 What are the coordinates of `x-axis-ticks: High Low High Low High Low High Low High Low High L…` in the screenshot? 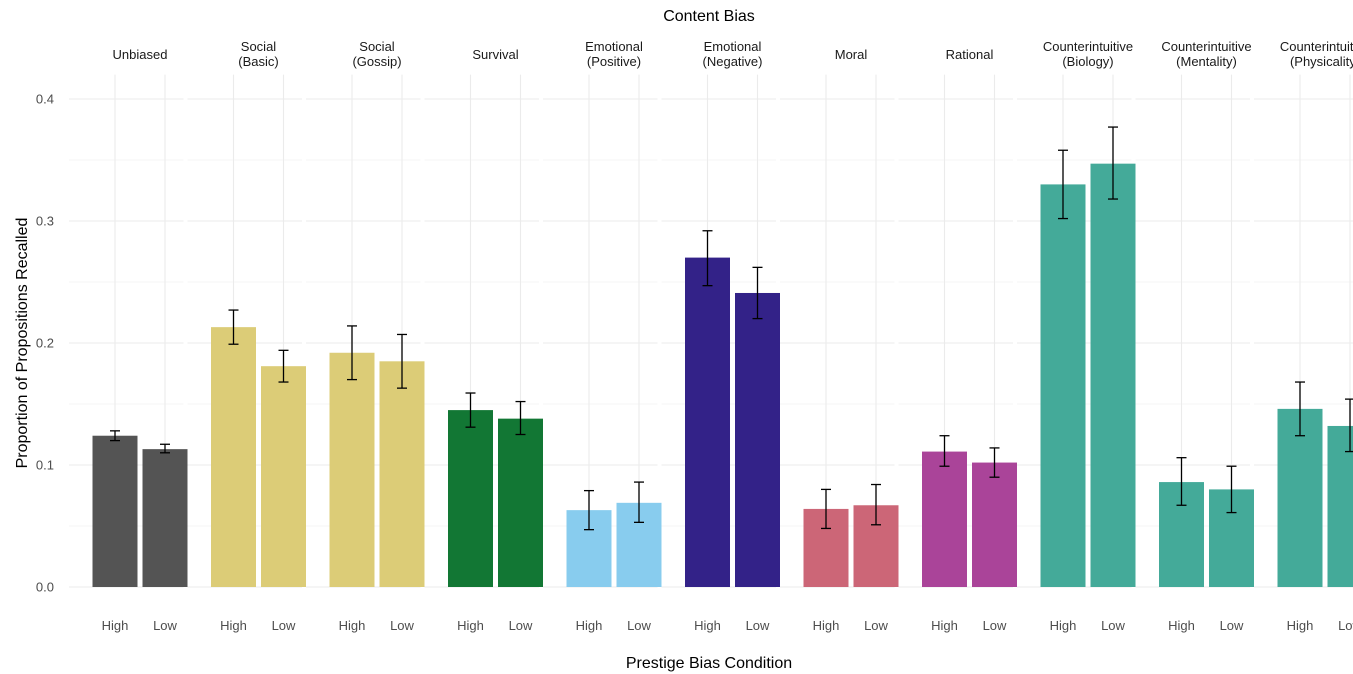 It's located at (727, 625).